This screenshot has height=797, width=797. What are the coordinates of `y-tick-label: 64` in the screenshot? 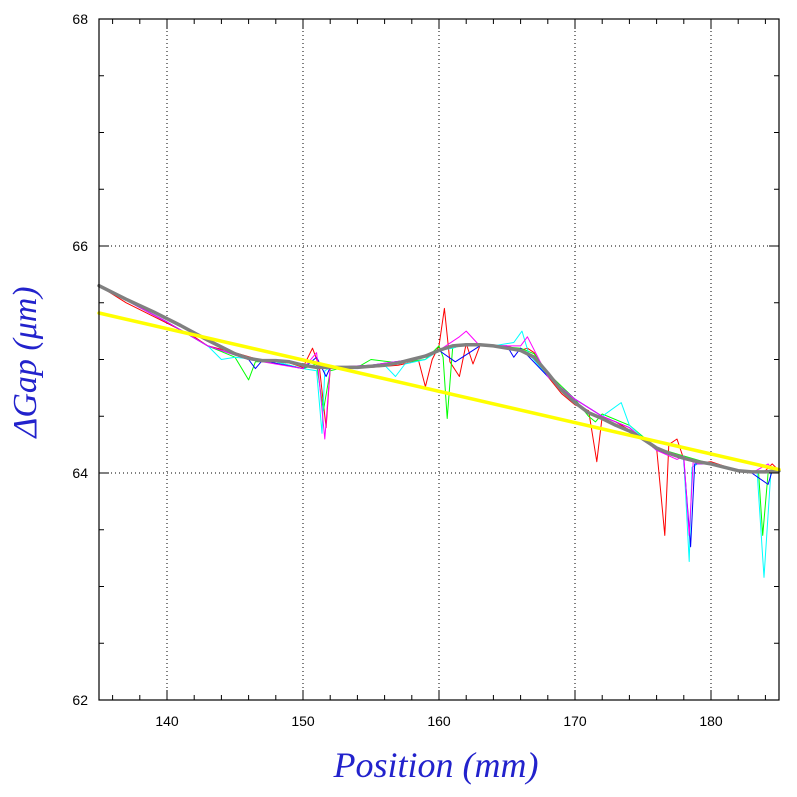 It's located at (80, 473).